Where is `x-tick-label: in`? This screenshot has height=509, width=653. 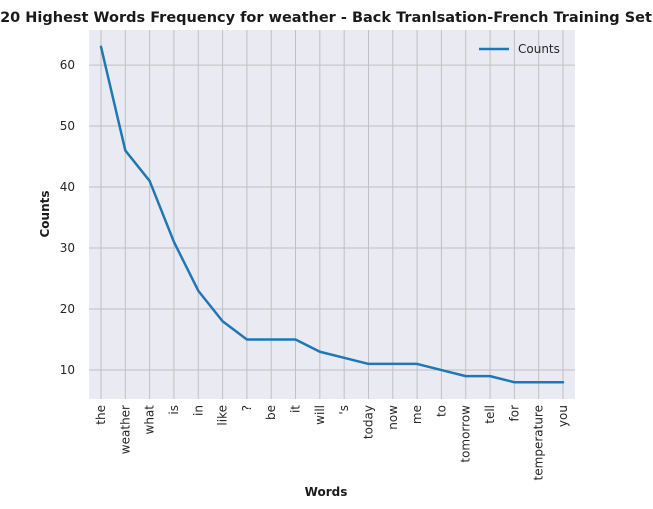 x-tick-label: in is located at coordinates (198, 410).